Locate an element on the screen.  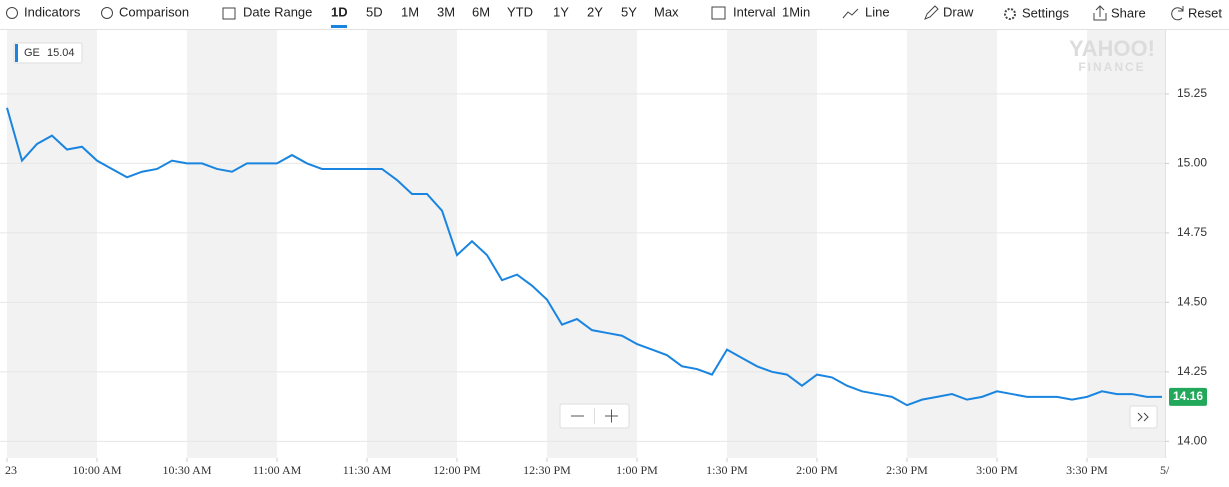
range-button: 5Y is located at coordinates (629, 11).